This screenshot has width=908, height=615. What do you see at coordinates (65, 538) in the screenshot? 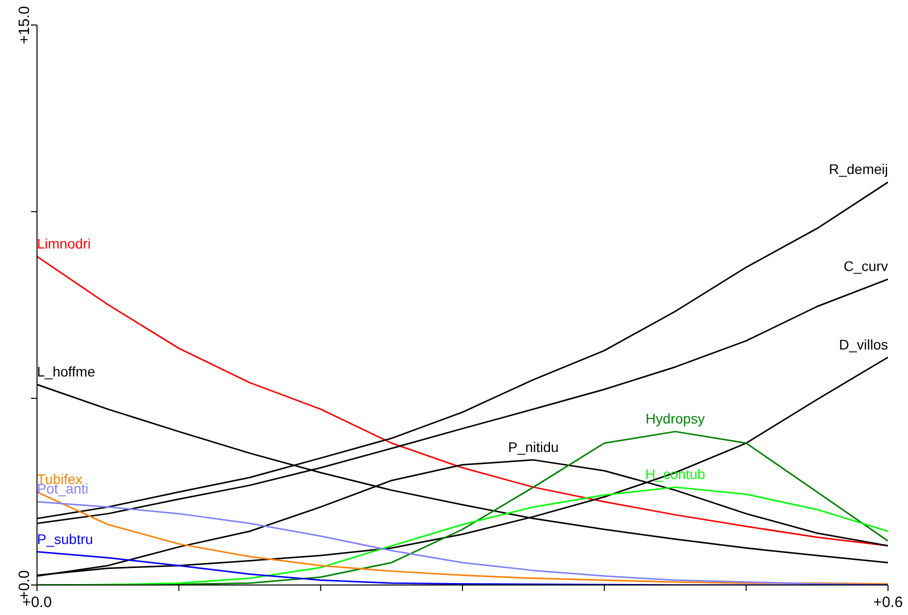
I see `series-label: P_subtru` at bounding box center [65, 538].